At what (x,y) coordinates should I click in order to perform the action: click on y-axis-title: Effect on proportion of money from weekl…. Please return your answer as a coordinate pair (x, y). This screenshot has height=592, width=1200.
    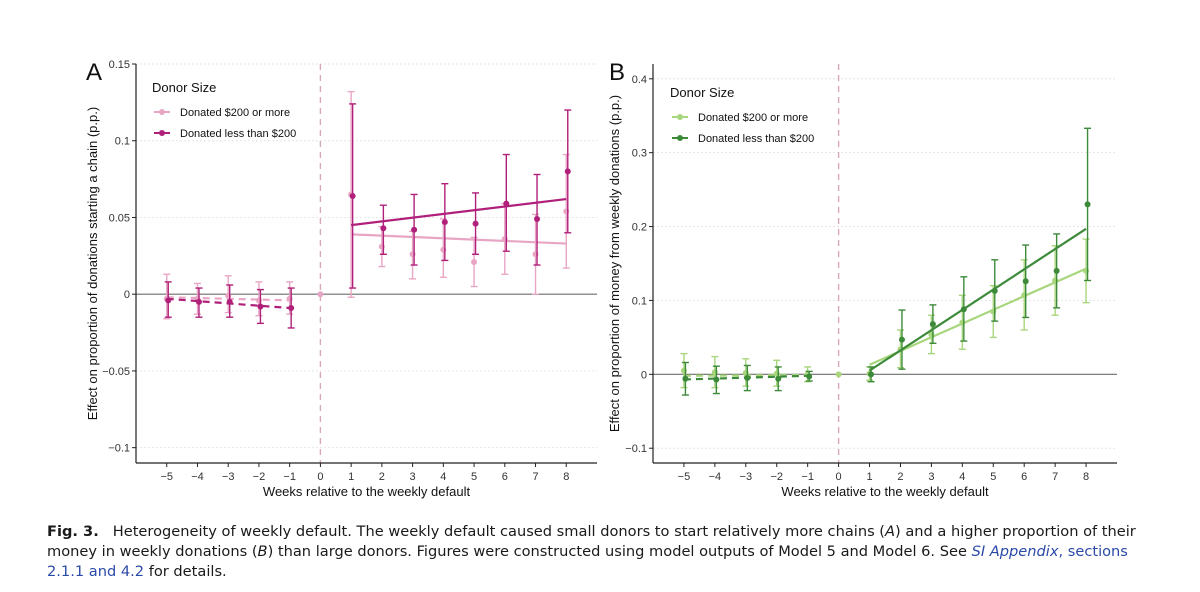
    Looking at the image, I should click on (614, 263).